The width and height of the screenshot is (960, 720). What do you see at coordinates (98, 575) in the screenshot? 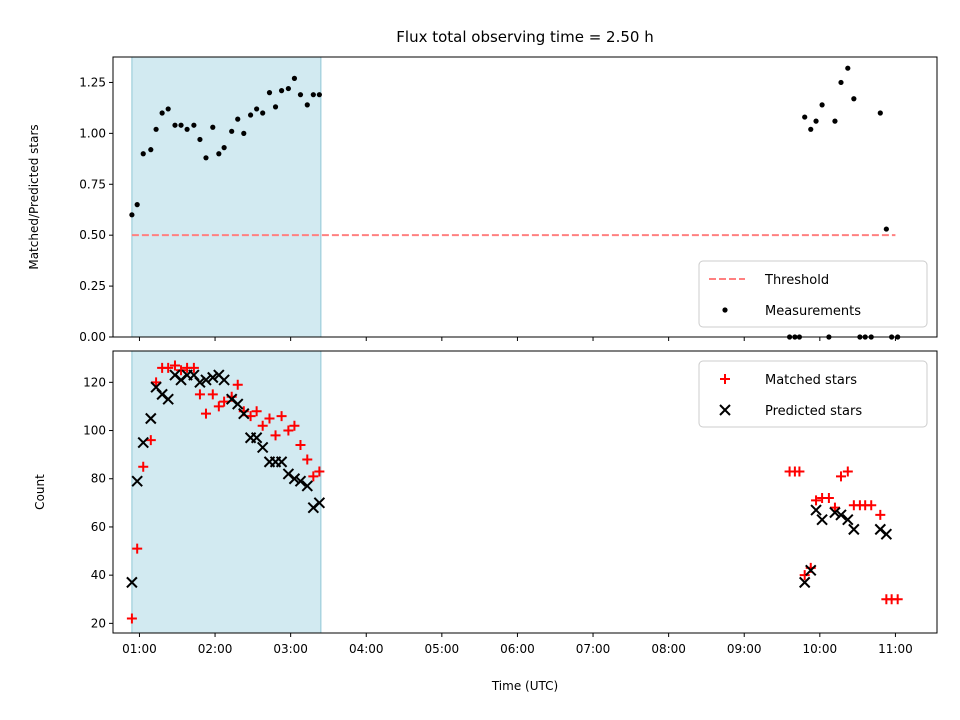
I see `y-tick-label: 40` at bounding box center [98, 575].